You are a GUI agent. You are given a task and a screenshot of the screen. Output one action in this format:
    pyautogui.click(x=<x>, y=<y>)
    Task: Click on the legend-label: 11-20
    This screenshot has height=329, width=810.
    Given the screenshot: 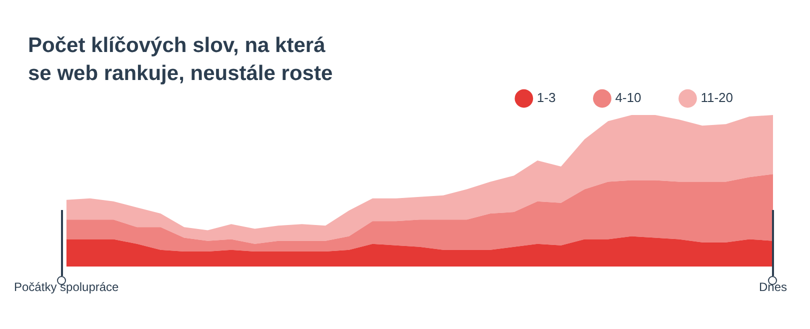 What is the action you would take?
    pyautogui.click(x=717, y=98)
    